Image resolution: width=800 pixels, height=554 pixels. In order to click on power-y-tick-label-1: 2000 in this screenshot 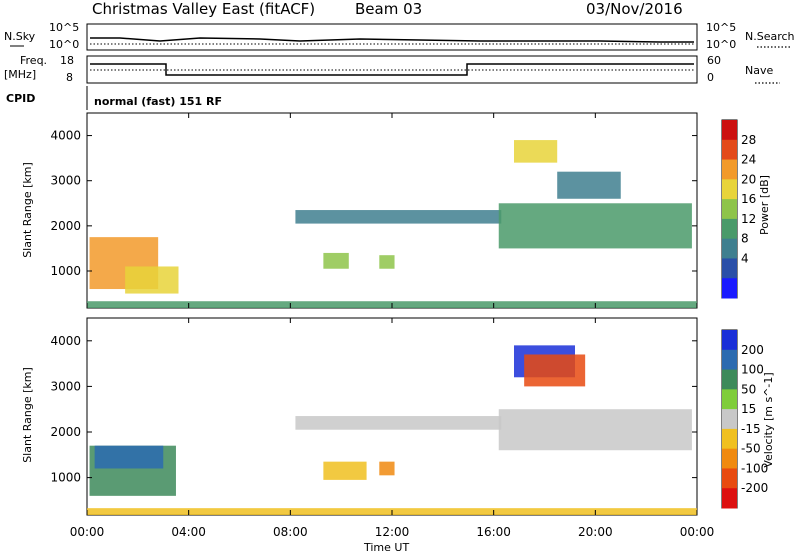, I will do `click(65, 226)`.